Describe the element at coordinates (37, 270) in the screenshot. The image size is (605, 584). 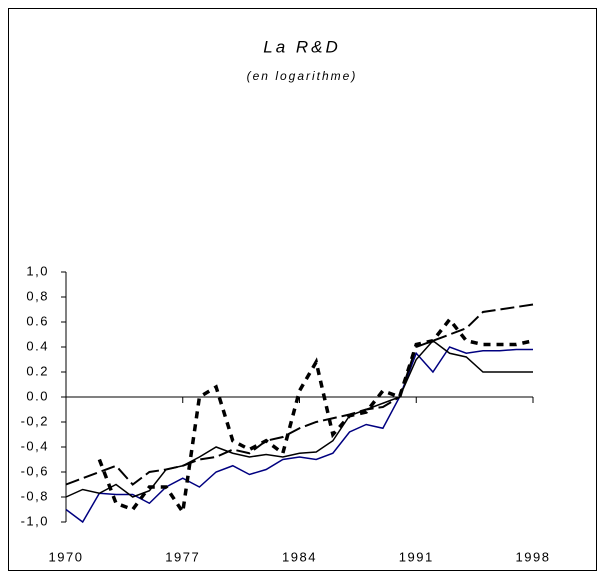
I see `y-tick-label: 1,0` at that location.